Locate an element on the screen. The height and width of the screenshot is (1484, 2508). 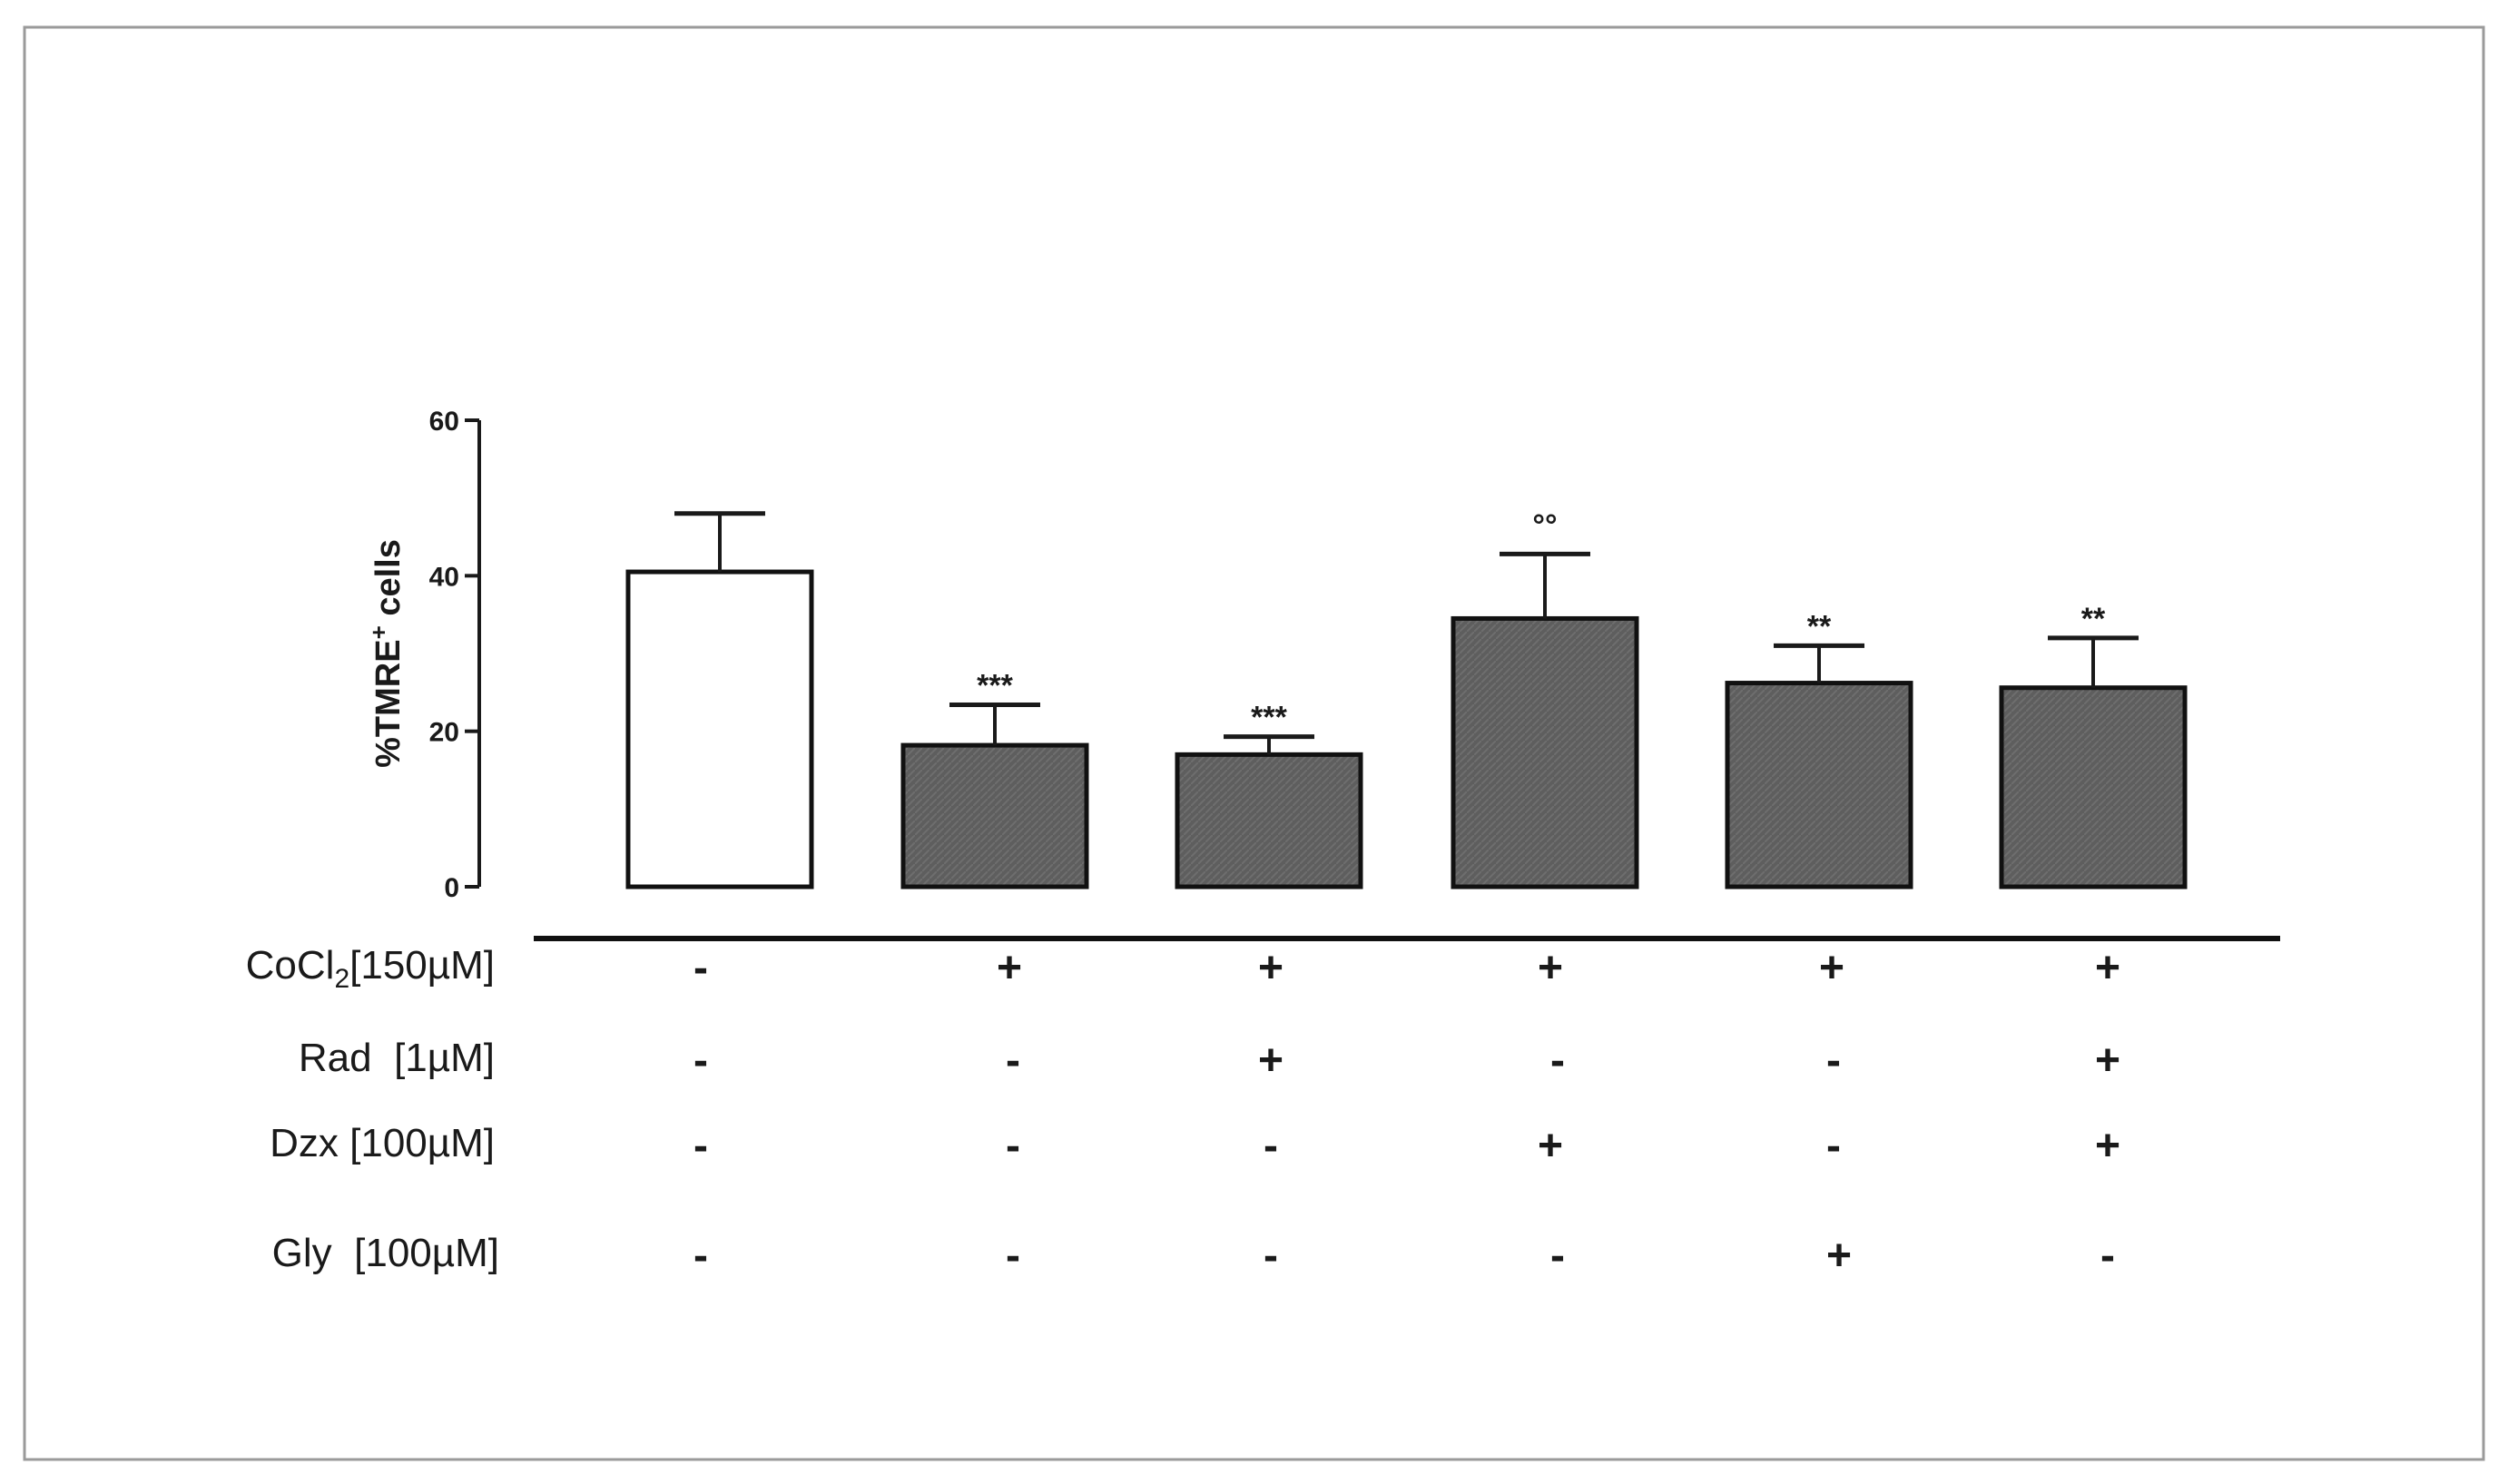
significance-mark: °° is located at coordinates (1544, 525).